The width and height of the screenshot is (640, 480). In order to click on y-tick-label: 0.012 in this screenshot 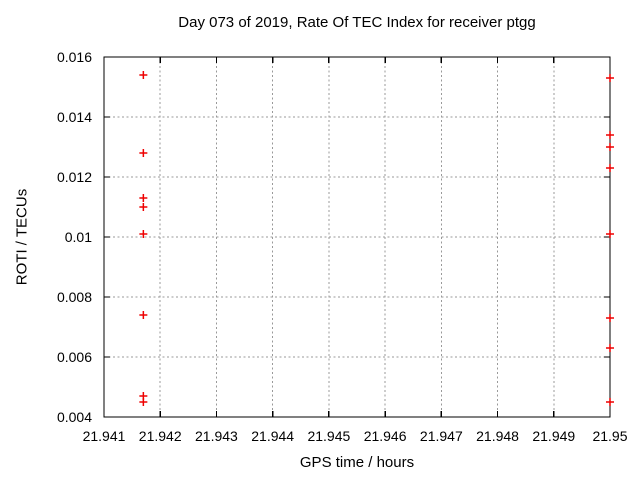, I will do `click(74, 177)`.